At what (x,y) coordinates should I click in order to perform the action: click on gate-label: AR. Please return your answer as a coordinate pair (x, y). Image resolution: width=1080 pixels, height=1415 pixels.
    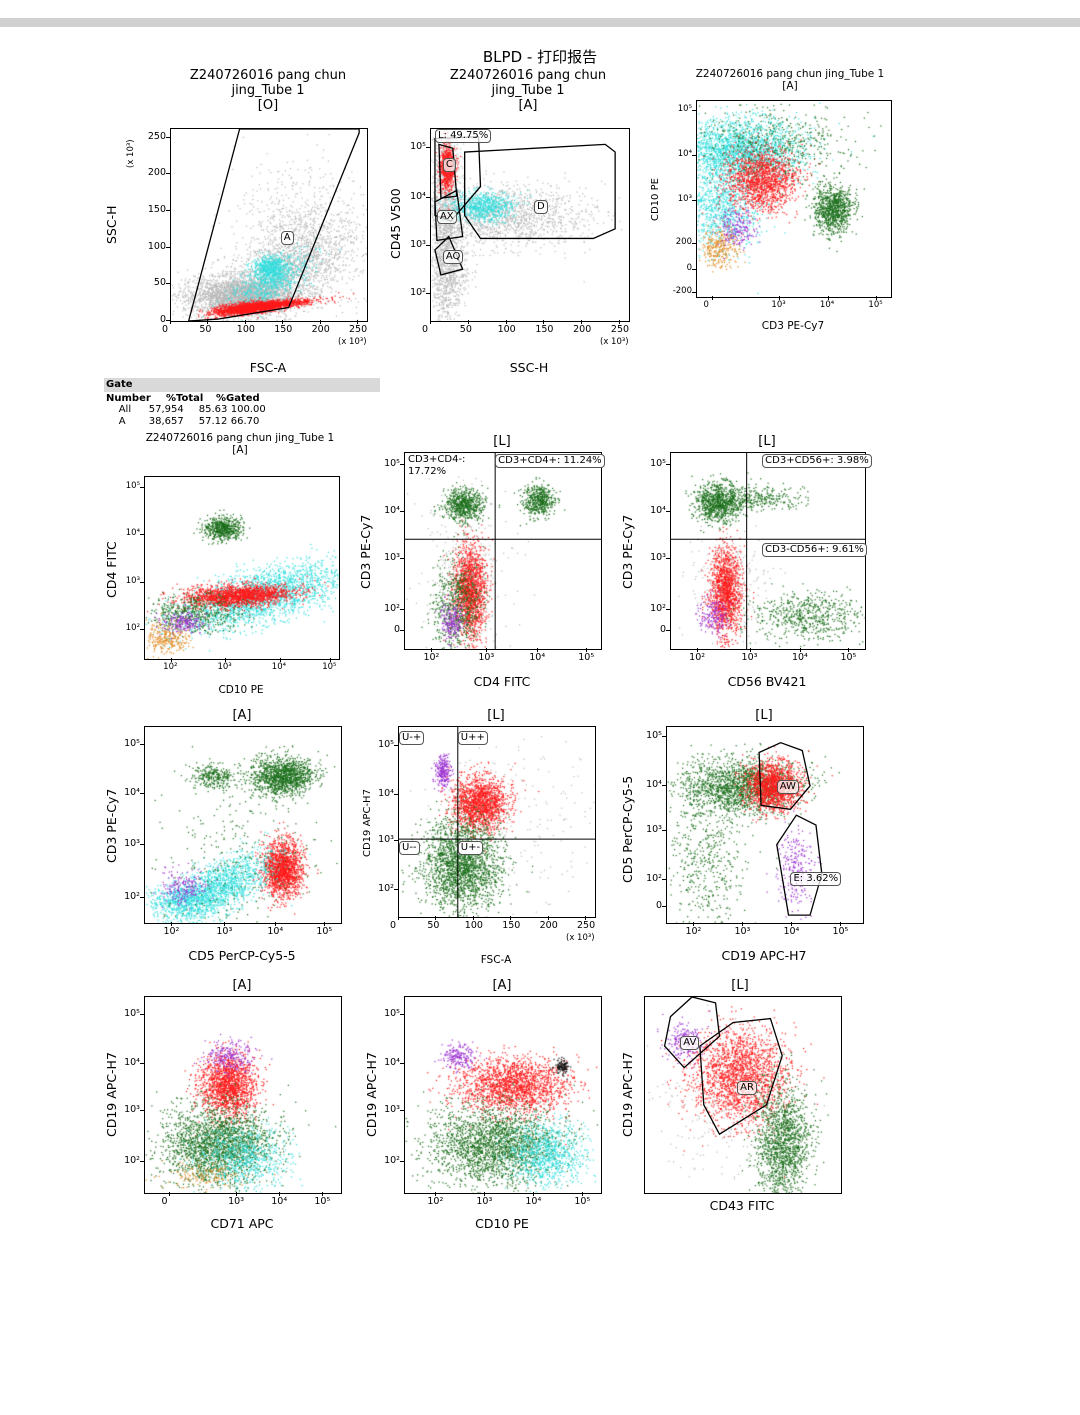
    Looking at the image, I should click on (747, 1088).